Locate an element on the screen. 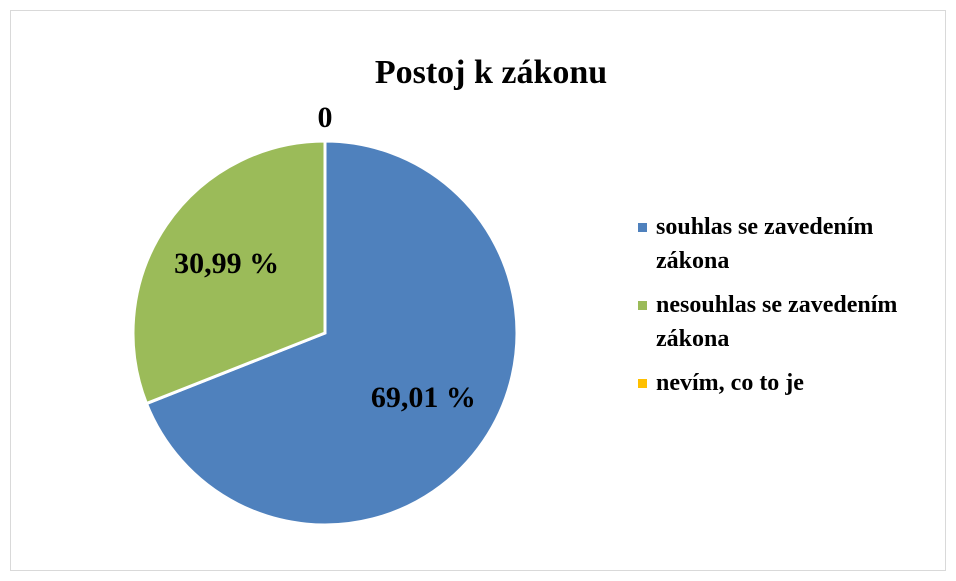 The height and width of the screenshot is (581, 956). legend-item: nesouhlas se zavedením zákona is located at coordinates (773, 322).